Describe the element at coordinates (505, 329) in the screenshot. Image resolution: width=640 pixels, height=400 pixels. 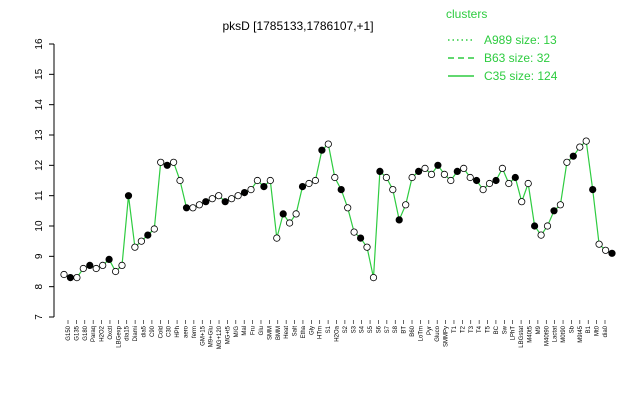
I see `x-tick-label: Sw` at that location.